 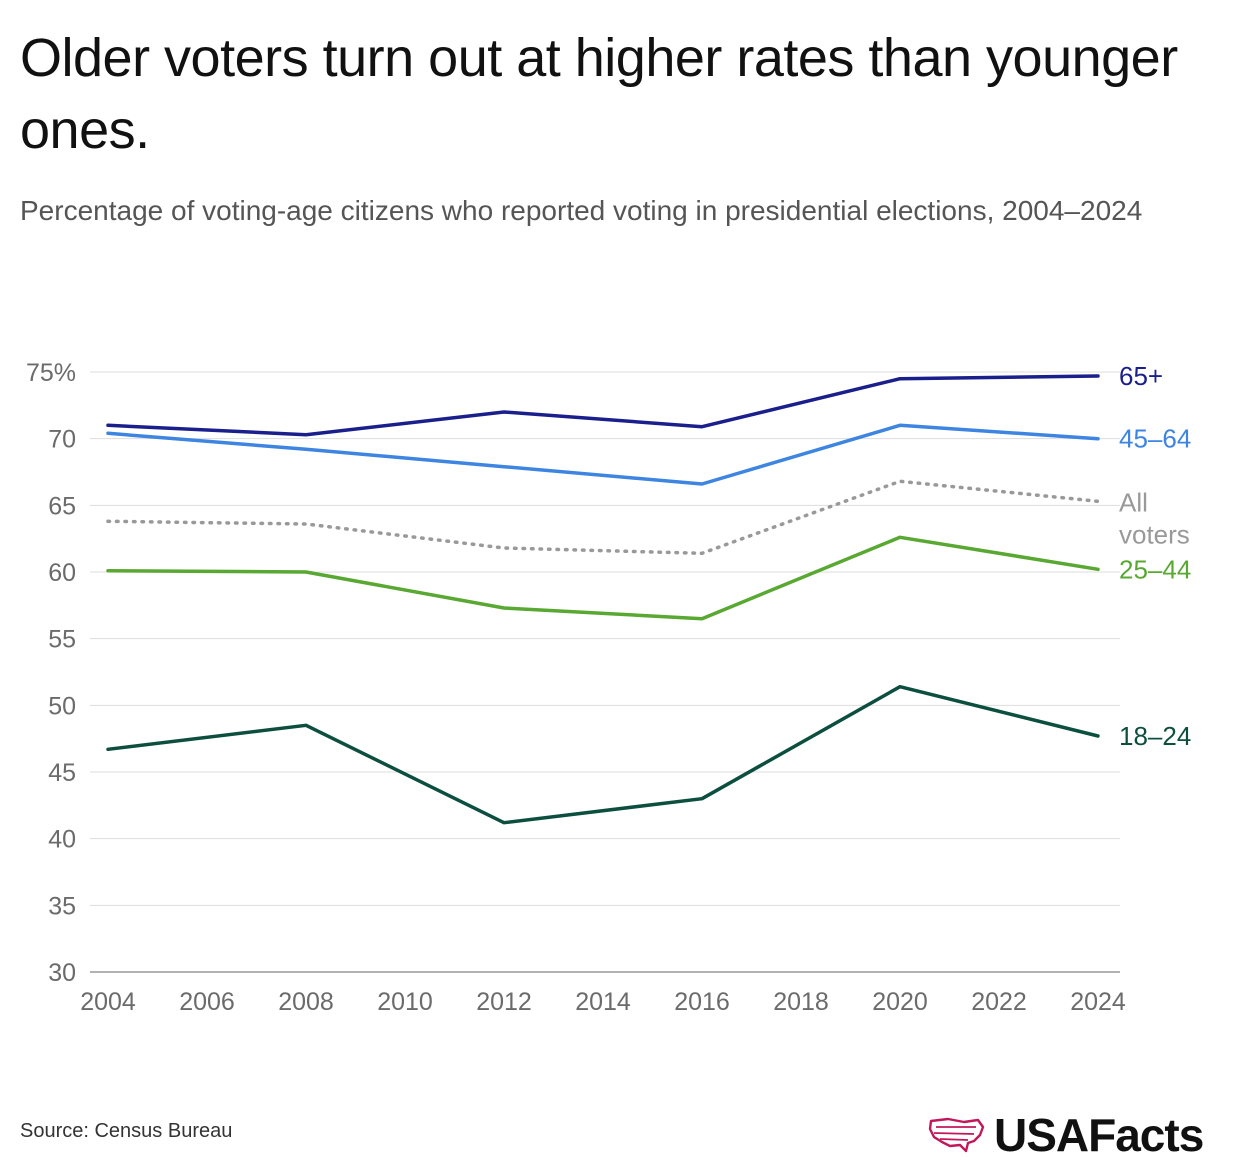 What do you see at coordinates (1133, 502) in the screenshot?
I see `series-label-line: All` at bounding box center [1133, 502].